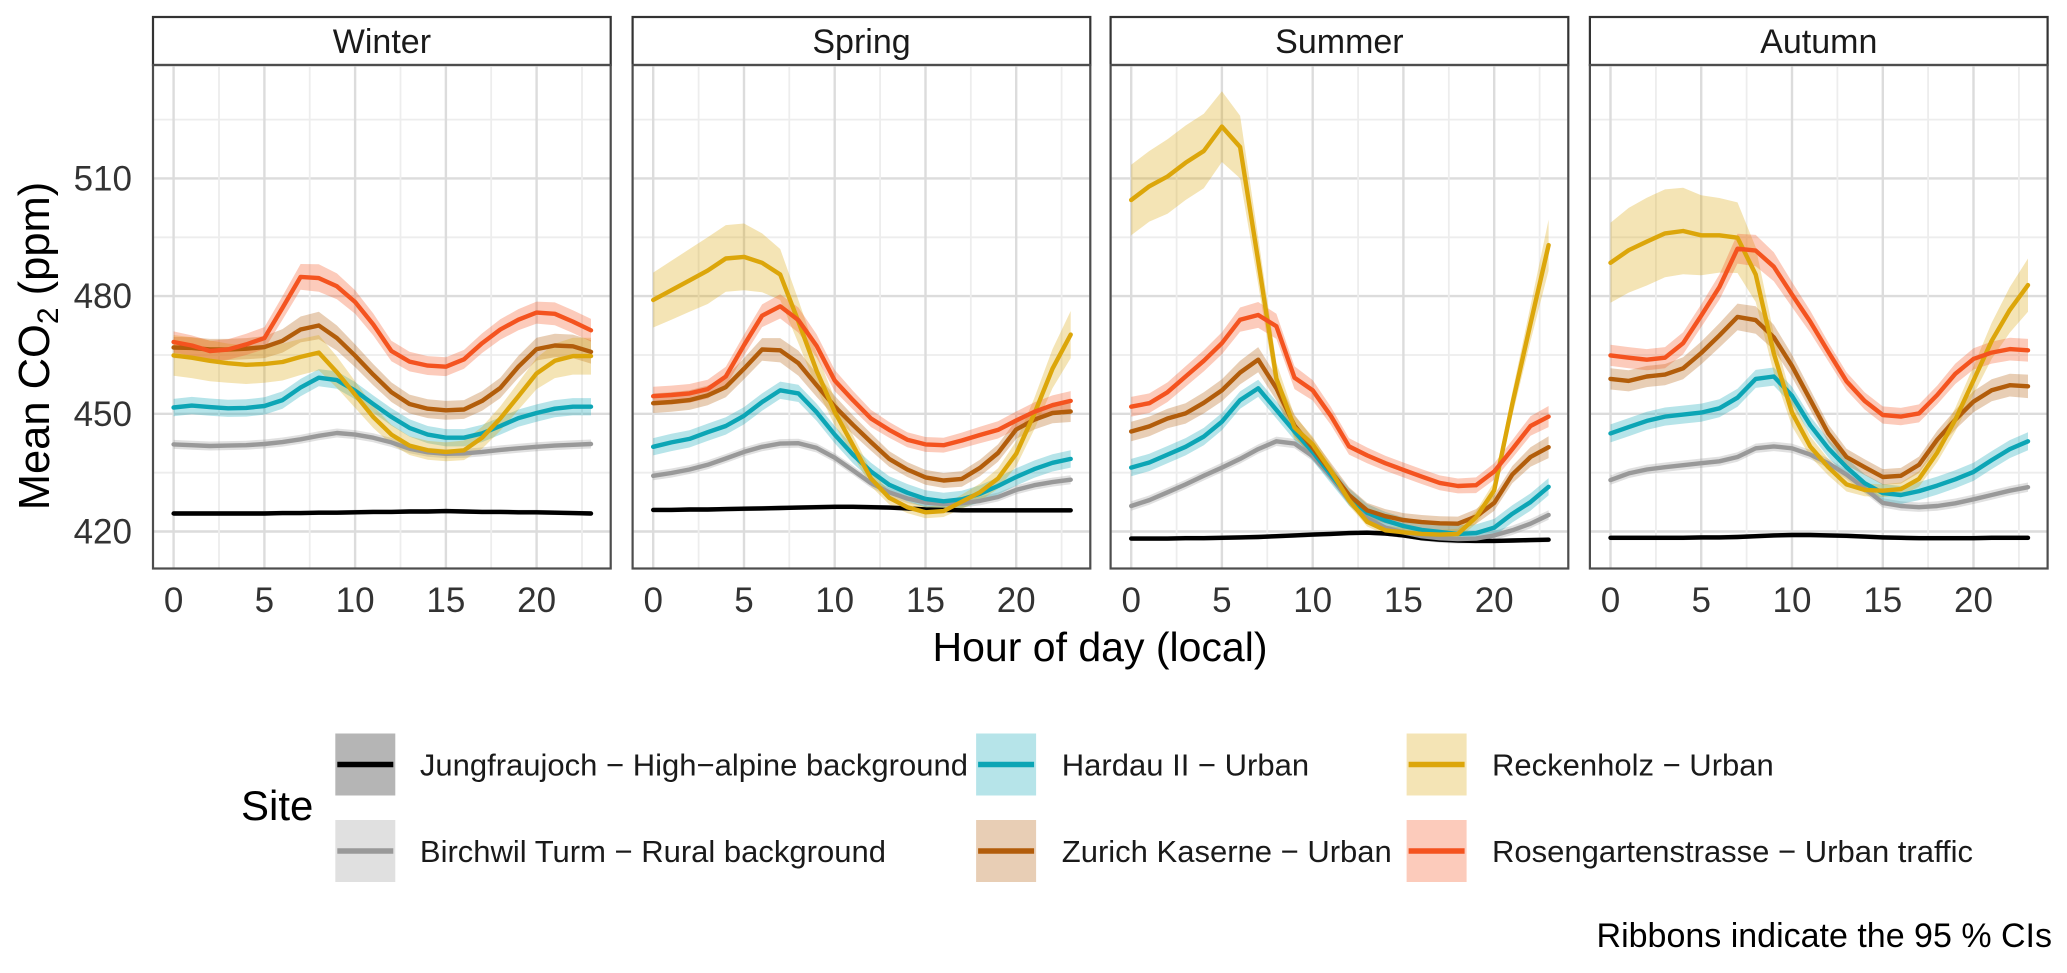 The height and width of the screenshot is (973, 2067). Describe the element at coordinates (103, 532) in the screenshot. I see `svg-text: 420` at that location.